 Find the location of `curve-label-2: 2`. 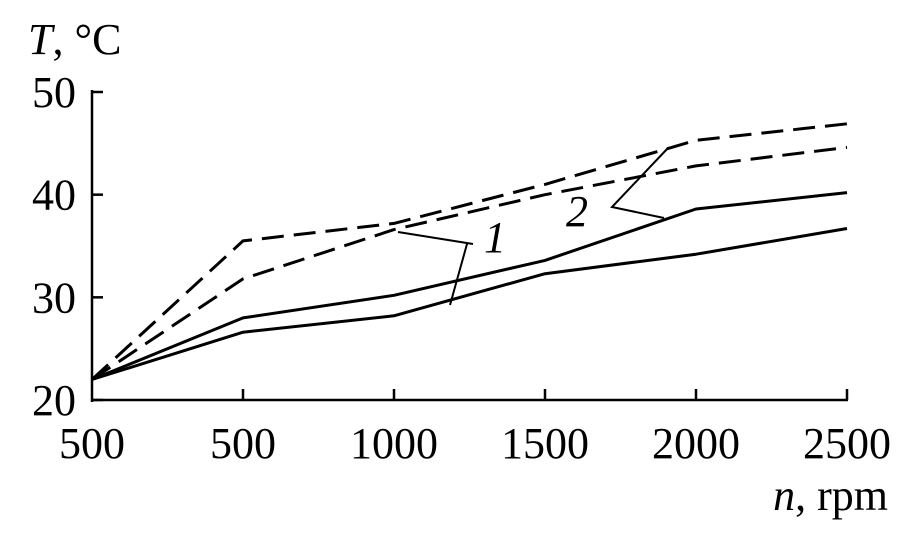

curve-label-2: 2 is located at coordinates (577, 211).